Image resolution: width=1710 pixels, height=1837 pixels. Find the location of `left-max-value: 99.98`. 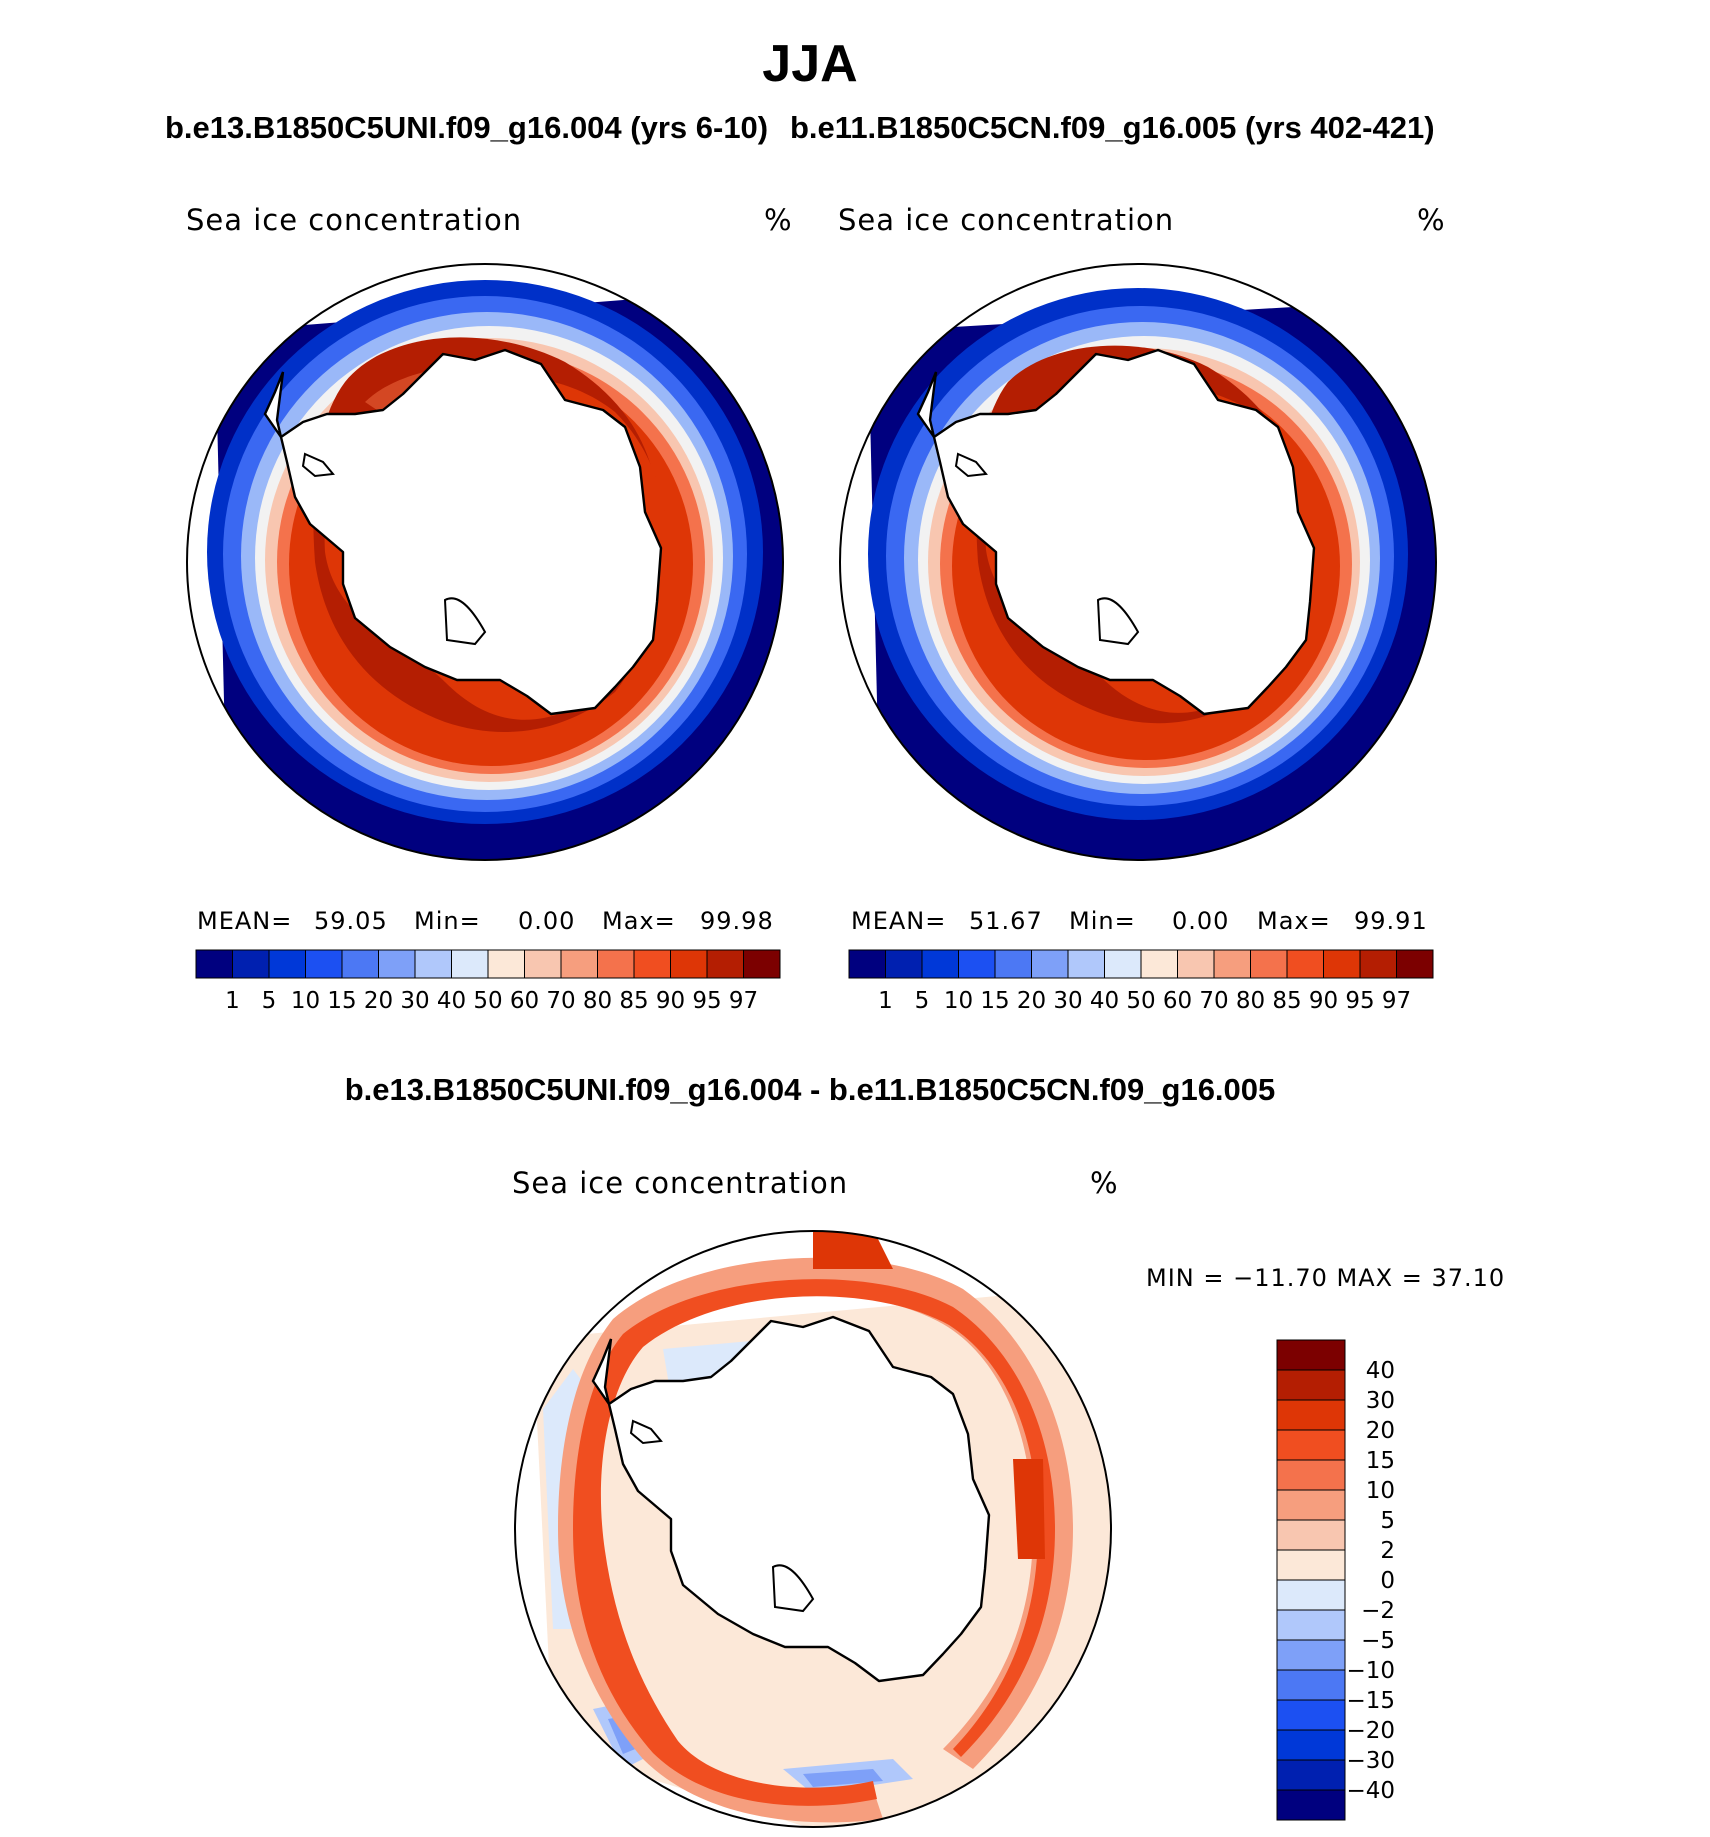

left-max-value: 99.98 is located at coordinates (737, 921).